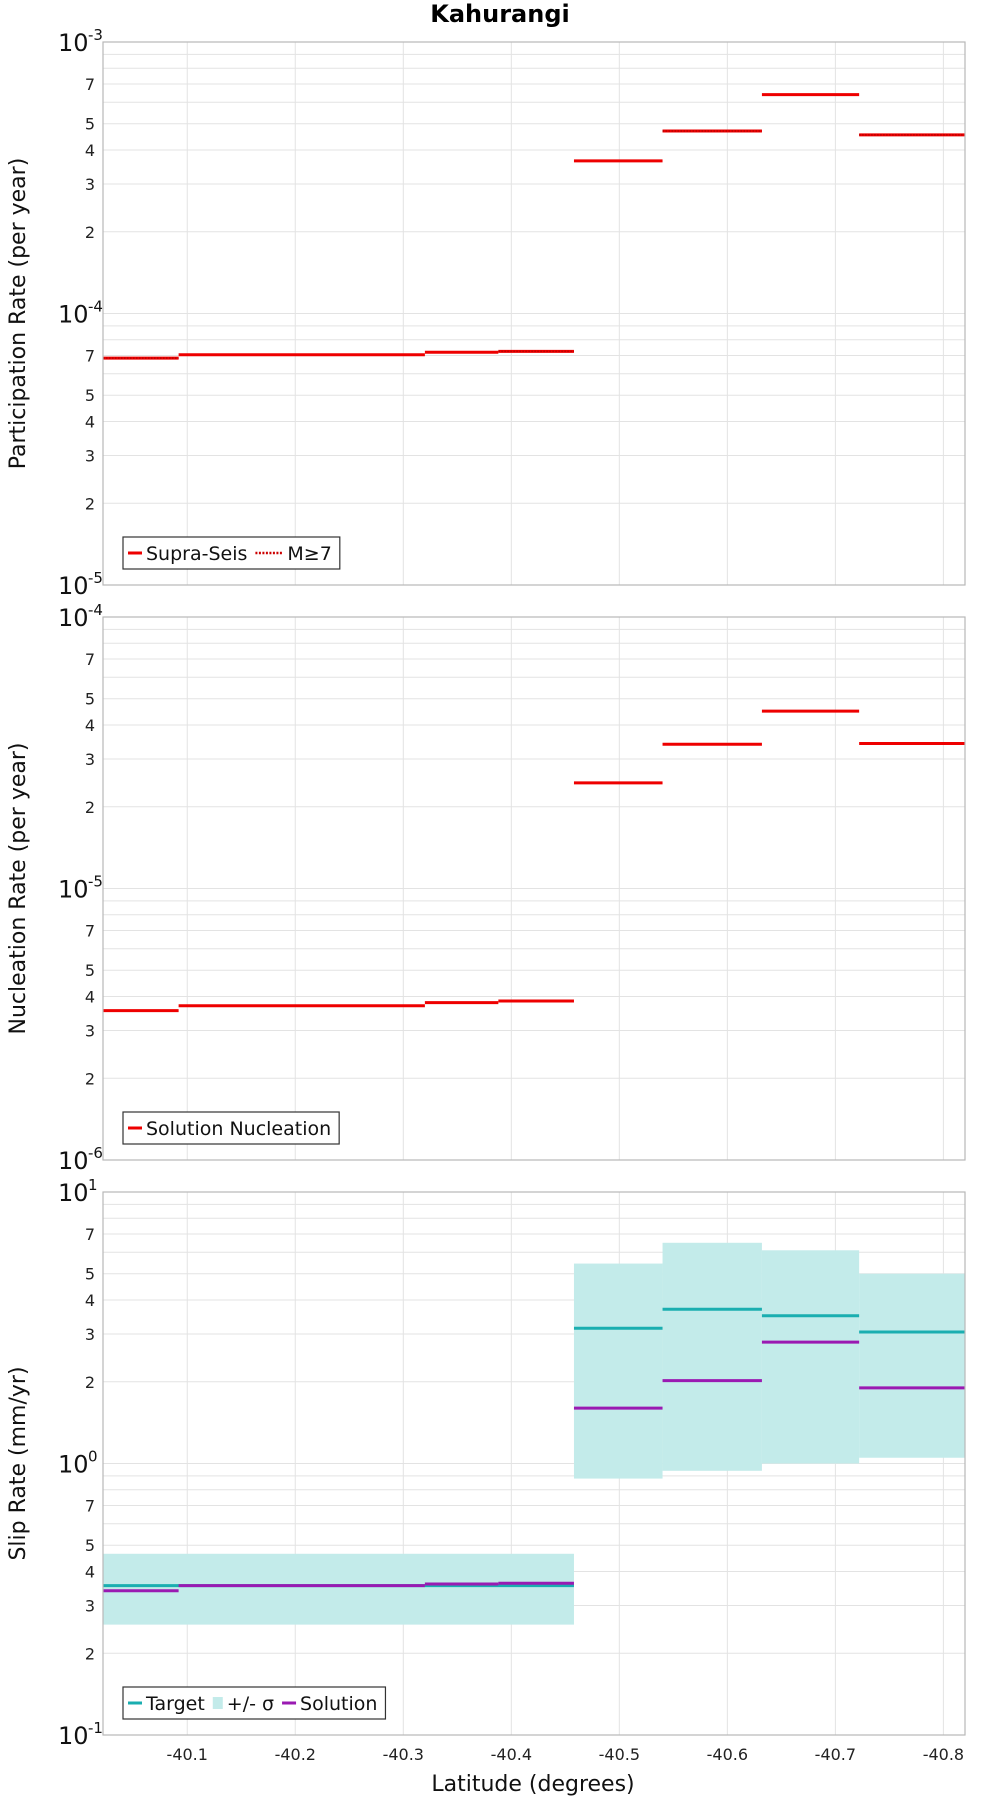 Image resolution: width=1000 pixels, height=1800 pixels. I want to click on legend: Supra-Seis M≥7, so click(231, 553).